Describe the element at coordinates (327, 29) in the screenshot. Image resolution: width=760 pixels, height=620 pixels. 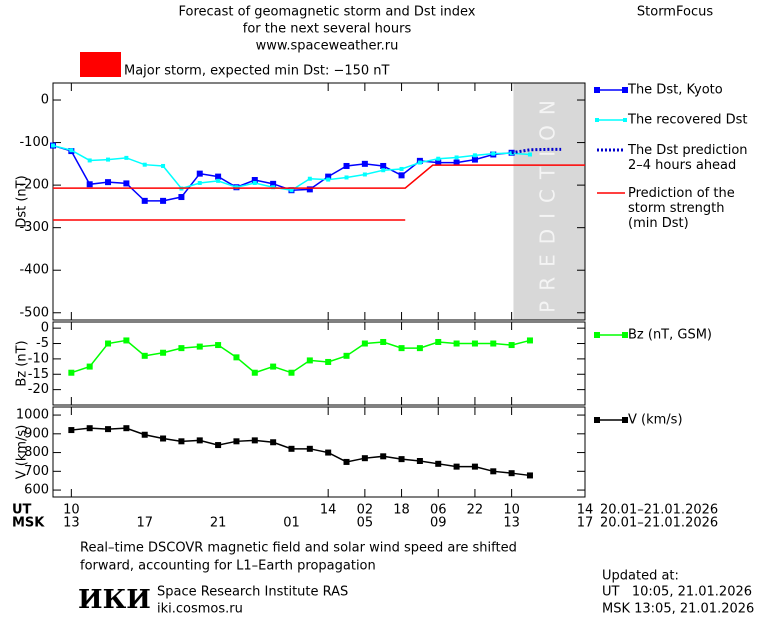
I see `title-line: for the next several hours` at that location.